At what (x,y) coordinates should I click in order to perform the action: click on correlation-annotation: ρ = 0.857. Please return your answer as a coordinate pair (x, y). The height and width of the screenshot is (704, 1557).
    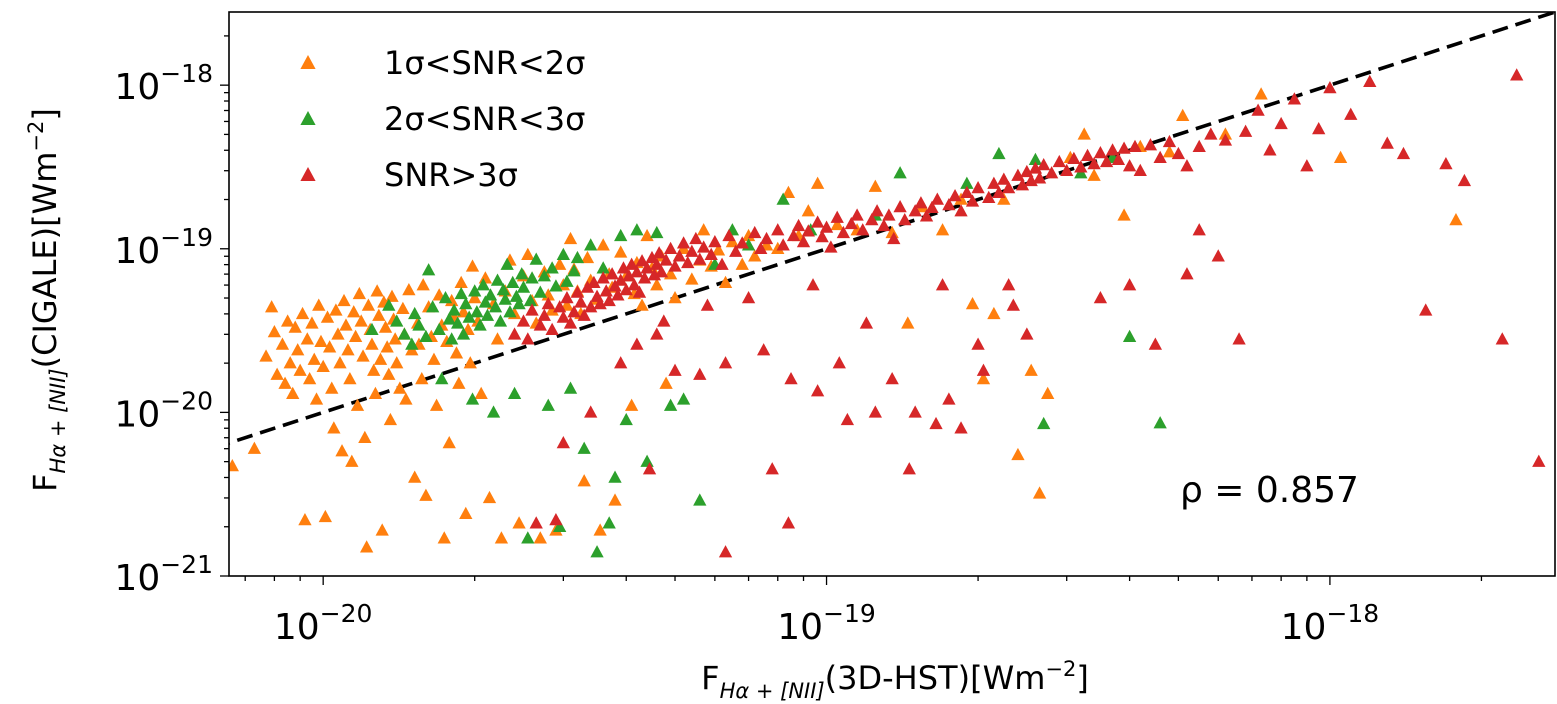
    Looking at the image, I should click on (1269, 490).